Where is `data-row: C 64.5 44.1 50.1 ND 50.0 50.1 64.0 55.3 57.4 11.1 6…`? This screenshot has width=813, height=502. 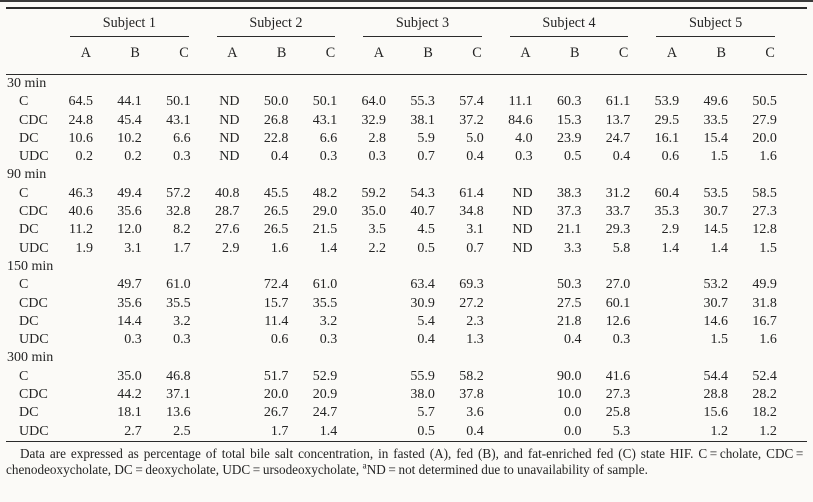 data-row: C 64.5 44.1 50.1 ND 50.0 50.1 64.0 55.3 57.4 11.1 6… is located at coordinates (406, 102).